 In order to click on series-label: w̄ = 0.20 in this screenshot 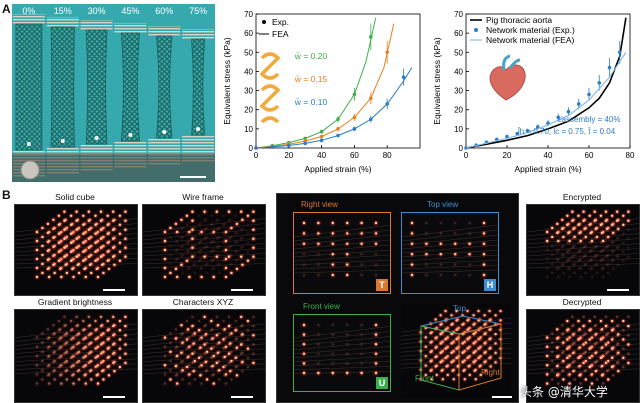, I will do `click(311, 56)`.